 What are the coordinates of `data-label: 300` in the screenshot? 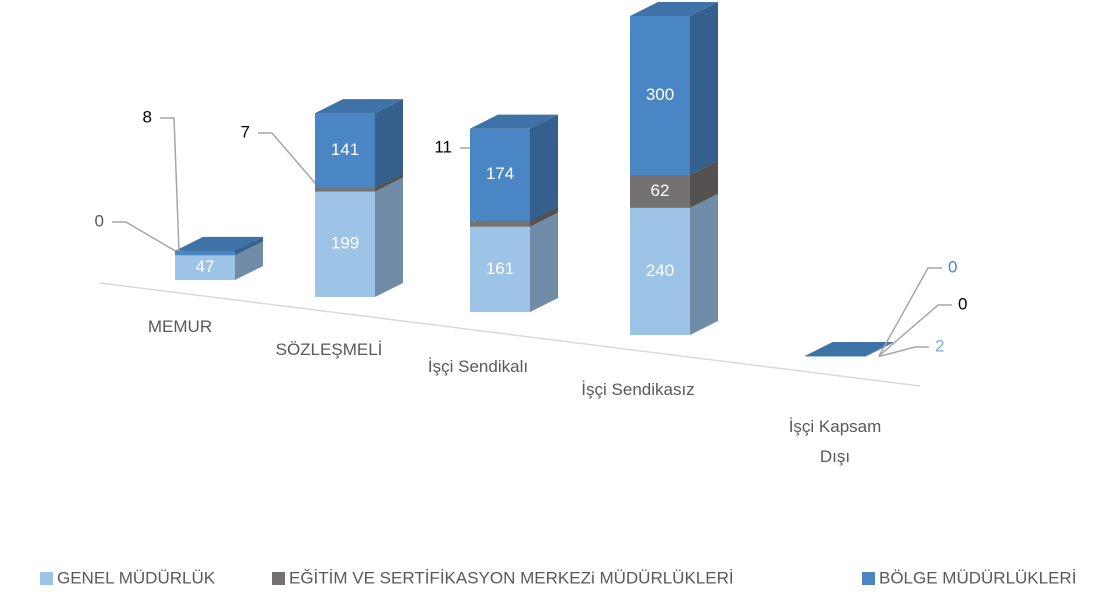 It's located at (660, 94).